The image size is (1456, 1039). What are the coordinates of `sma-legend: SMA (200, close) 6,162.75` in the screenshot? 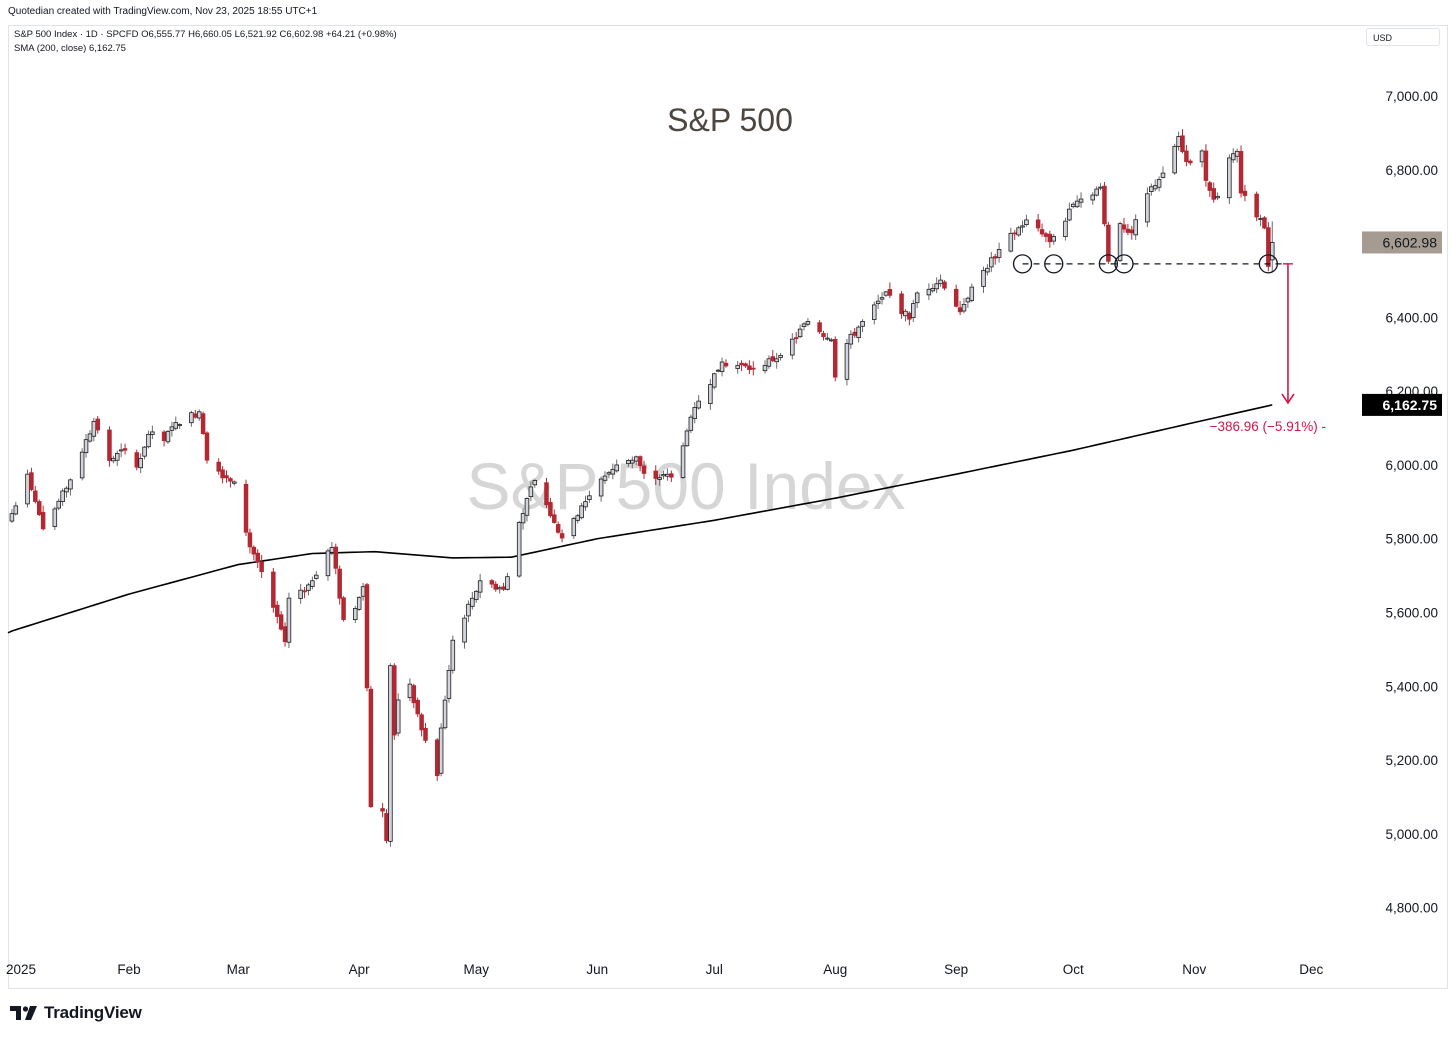 It's located at (70, 48).